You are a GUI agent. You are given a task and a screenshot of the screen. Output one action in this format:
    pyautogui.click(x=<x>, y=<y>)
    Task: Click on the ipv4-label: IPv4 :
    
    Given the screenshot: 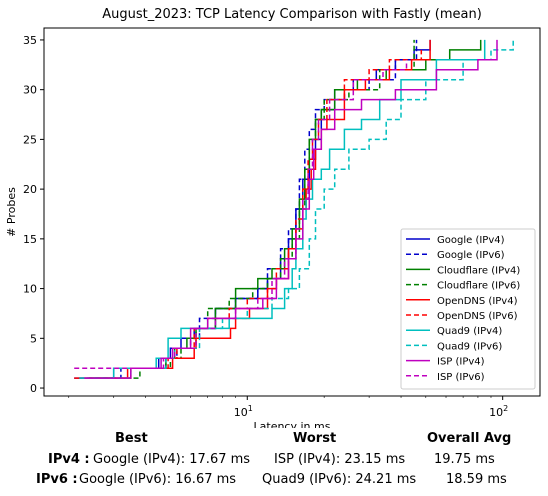 What is the action you would take?
    pyautogui.click(x=69, y=459)
    